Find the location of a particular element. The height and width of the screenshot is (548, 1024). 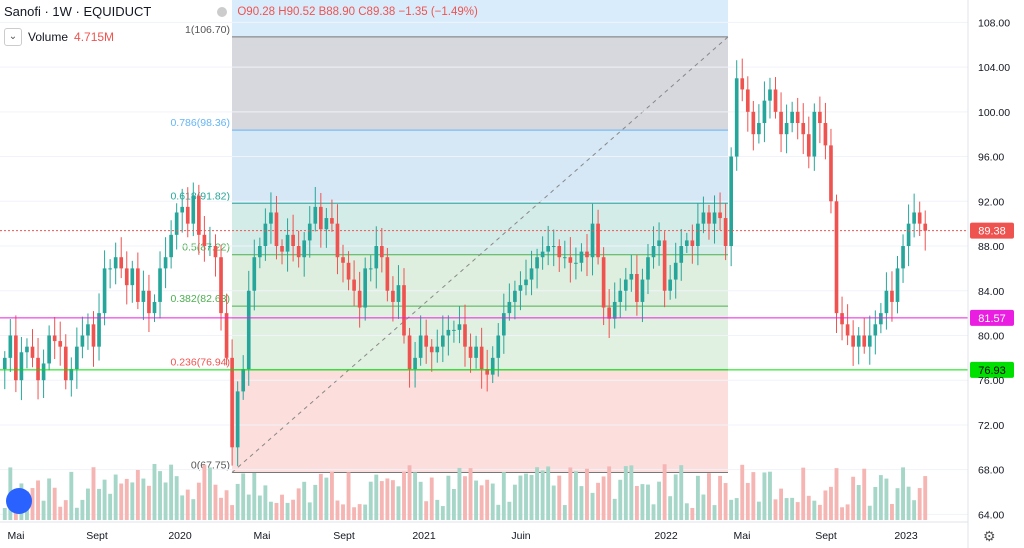

fib-top-zone is located at coordinates (480, 18).